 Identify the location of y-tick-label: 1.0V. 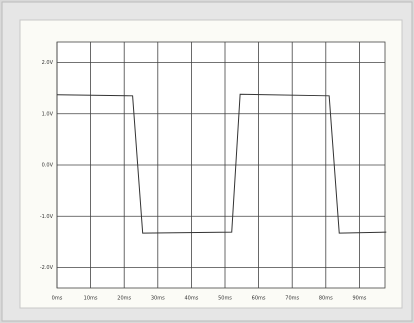
(48, 114).